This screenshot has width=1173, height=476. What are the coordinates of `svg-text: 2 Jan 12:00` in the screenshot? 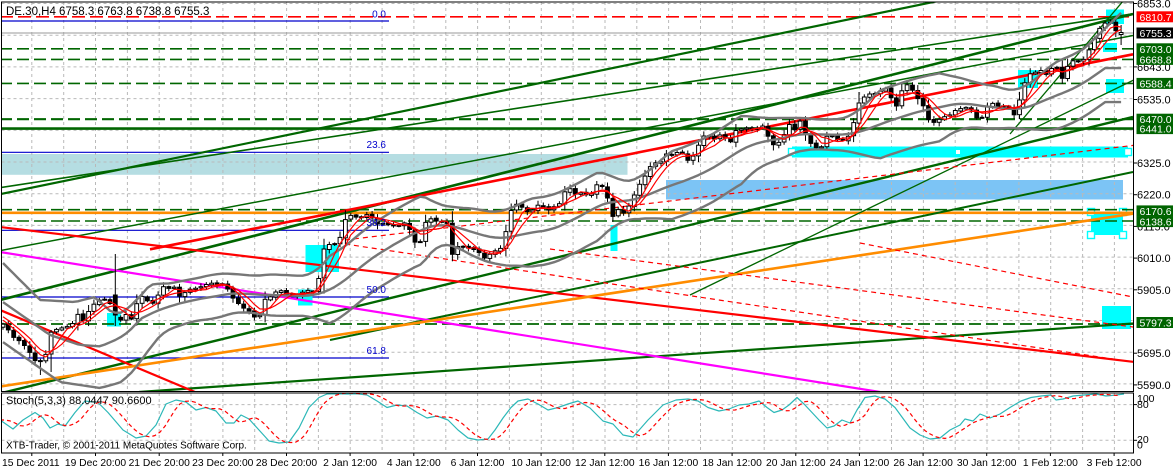 It's located at (350, 463).